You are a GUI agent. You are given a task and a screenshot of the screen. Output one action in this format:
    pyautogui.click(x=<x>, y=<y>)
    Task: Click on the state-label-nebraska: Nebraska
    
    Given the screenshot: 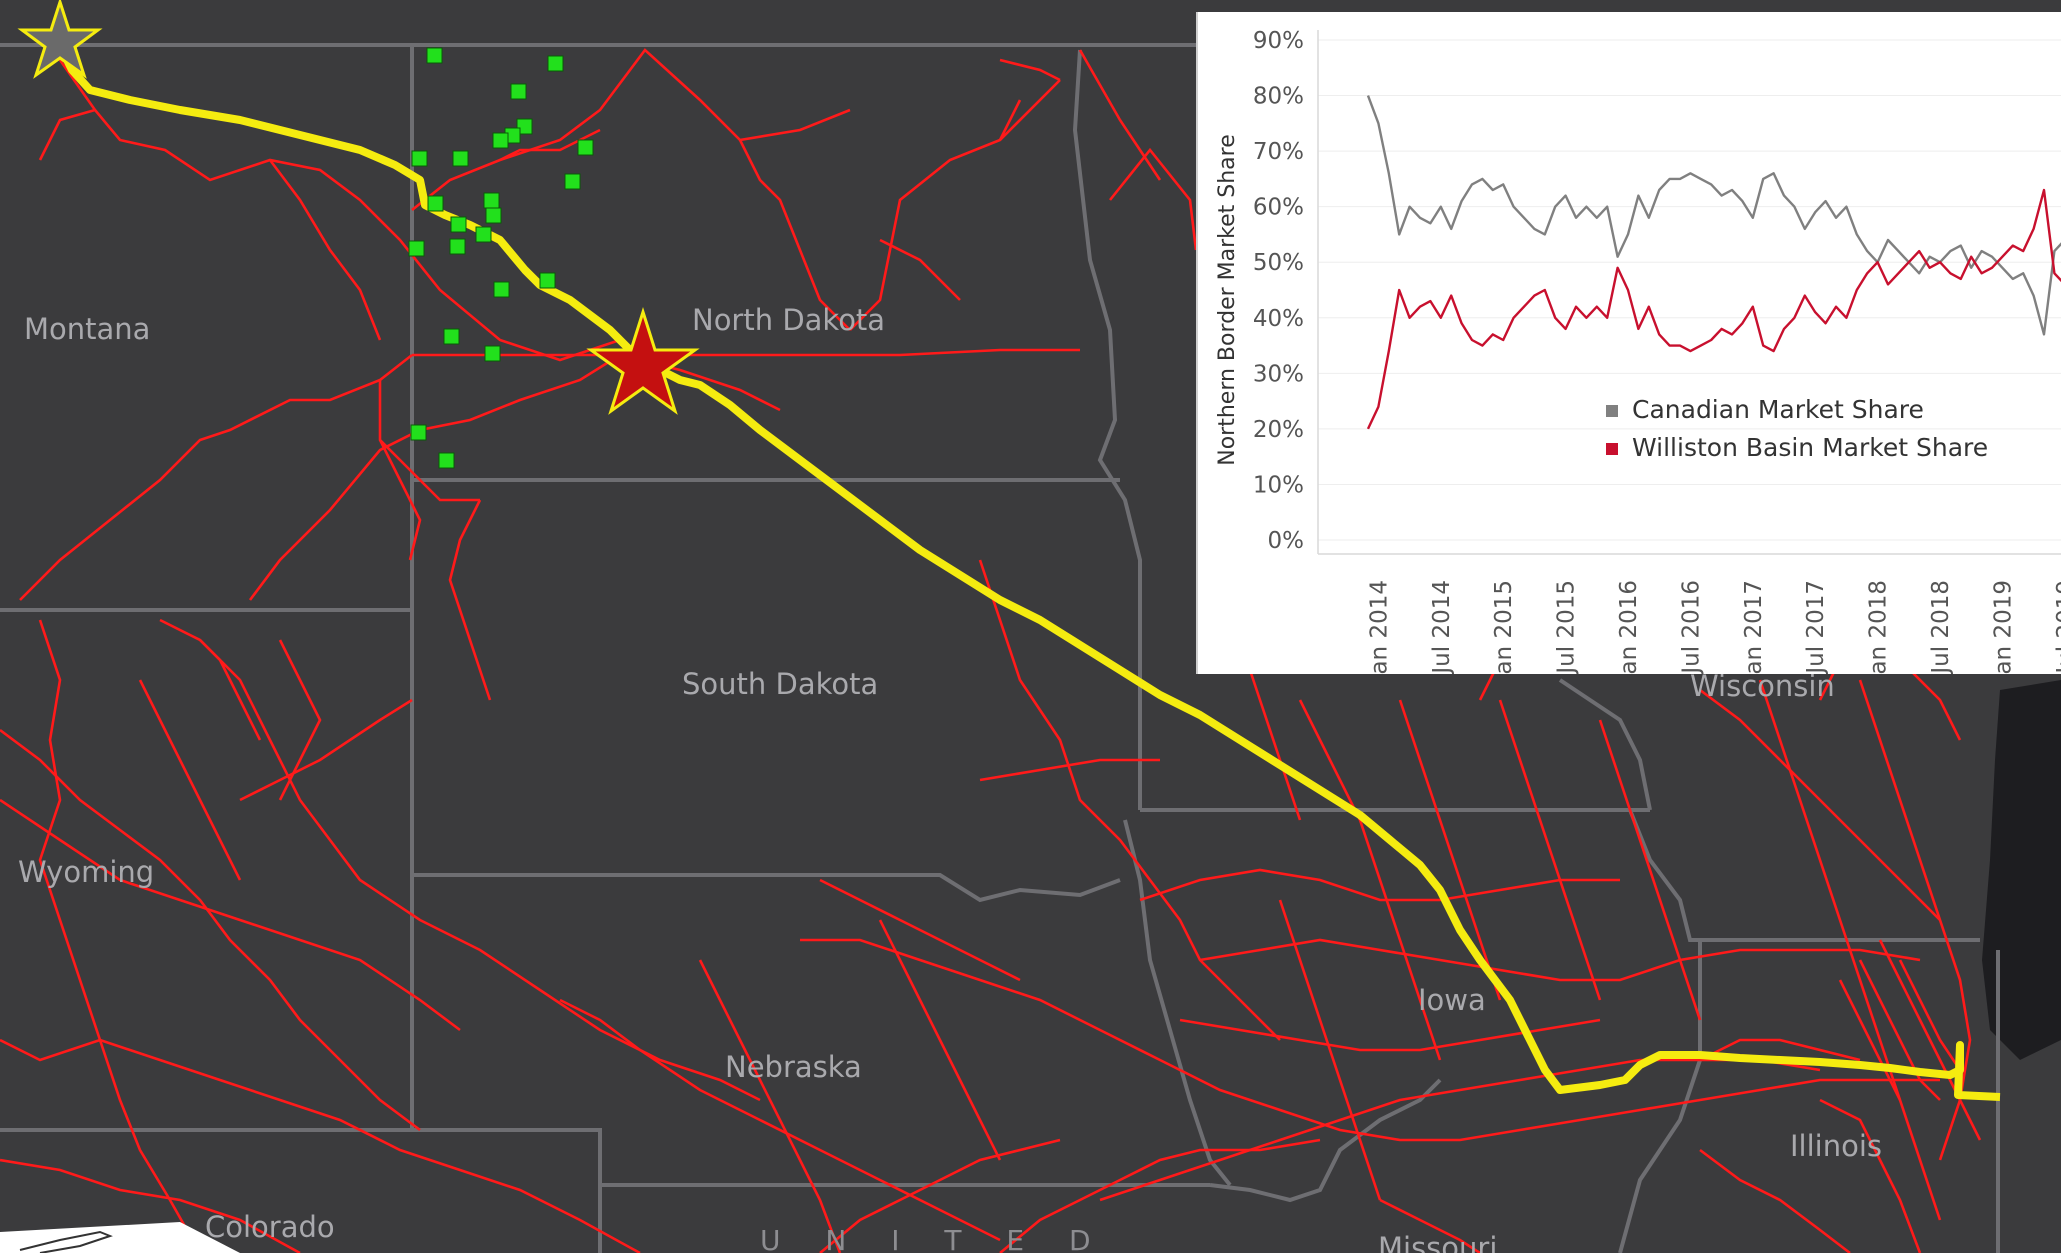 What is the action you would take?
    pyautogui.click(x=793, y=1067)
    